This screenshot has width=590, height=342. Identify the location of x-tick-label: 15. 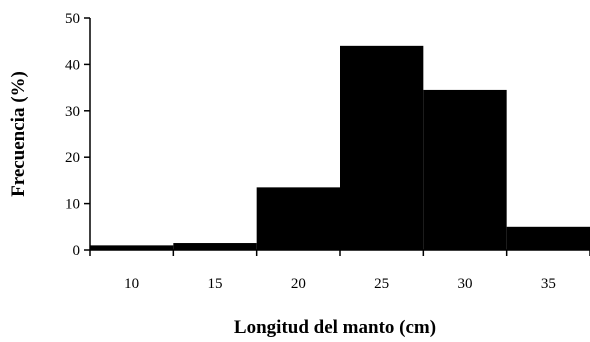
(215, 284).